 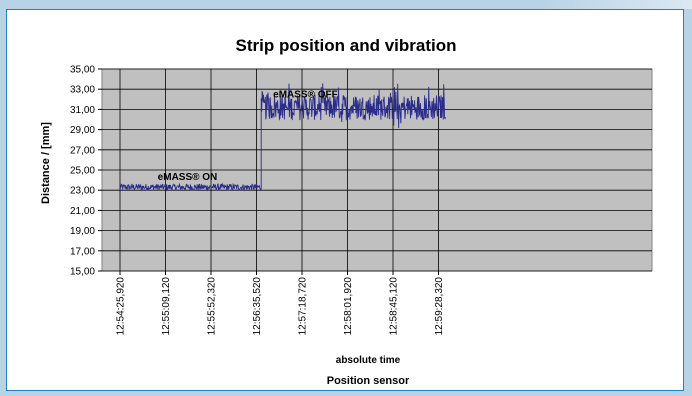 What do you see at coordinates (82, 171) in the screenshot?
I see `y-tick-label: 25,00` at bounding box center [82, 171].